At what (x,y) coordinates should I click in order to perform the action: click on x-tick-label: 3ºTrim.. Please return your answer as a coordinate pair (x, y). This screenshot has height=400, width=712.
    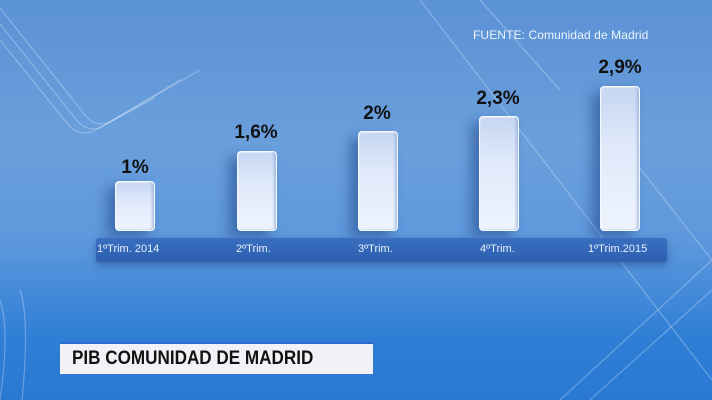
    Looking at the image, I should click on (375, 249).